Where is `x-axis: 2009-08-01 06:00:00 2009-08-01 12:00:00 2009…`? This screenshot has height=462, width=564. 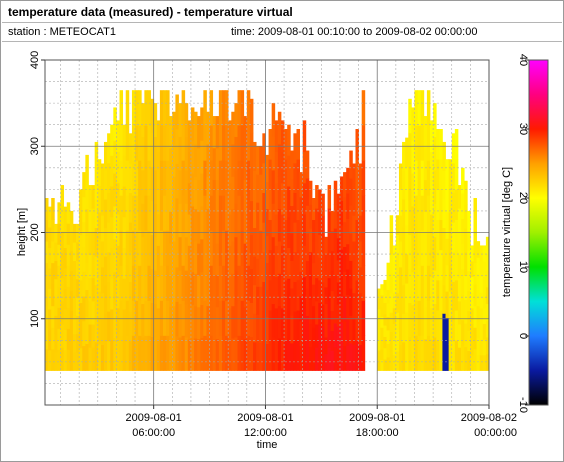 x-axis: 2009-08-01 06:00:00 2009-08-01 12:00:00 2009… is located at coordinates (321, 422).